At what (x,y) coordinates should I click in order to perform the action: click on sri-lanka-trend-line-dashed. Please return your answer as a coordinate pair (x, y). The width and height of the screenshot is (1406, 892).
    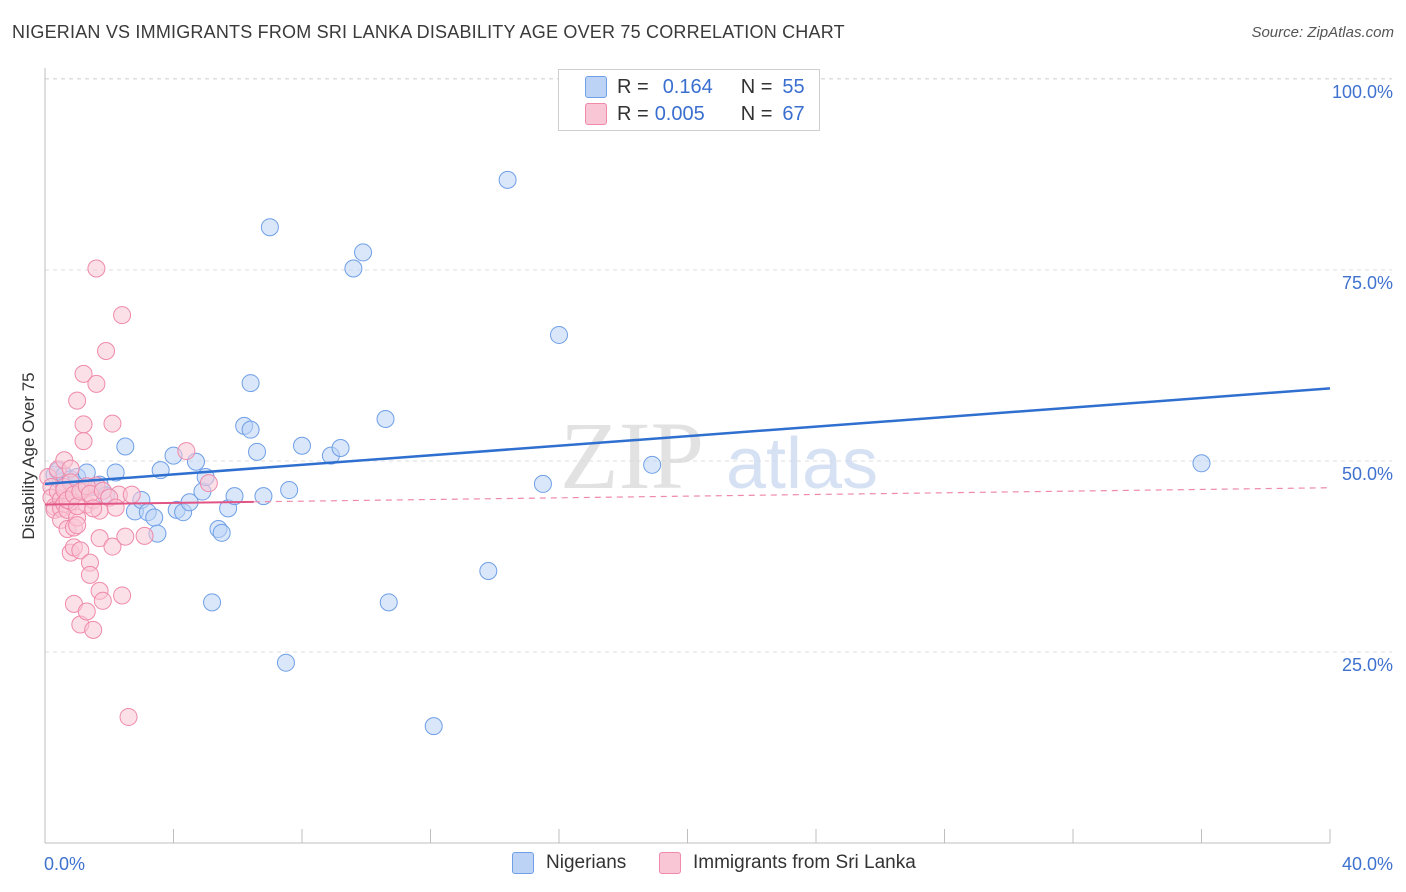
    Looking at the image, I should click on (792, 495).